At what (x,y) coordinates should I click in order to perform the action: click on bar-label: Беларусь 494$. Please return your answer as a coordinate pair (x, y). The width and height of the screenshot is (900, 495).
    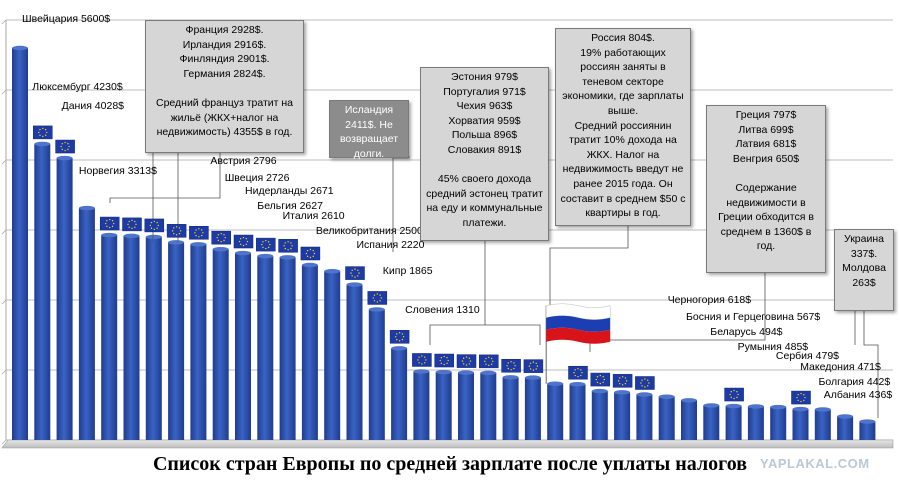
    Looking at the image, I should click on (746, 332).